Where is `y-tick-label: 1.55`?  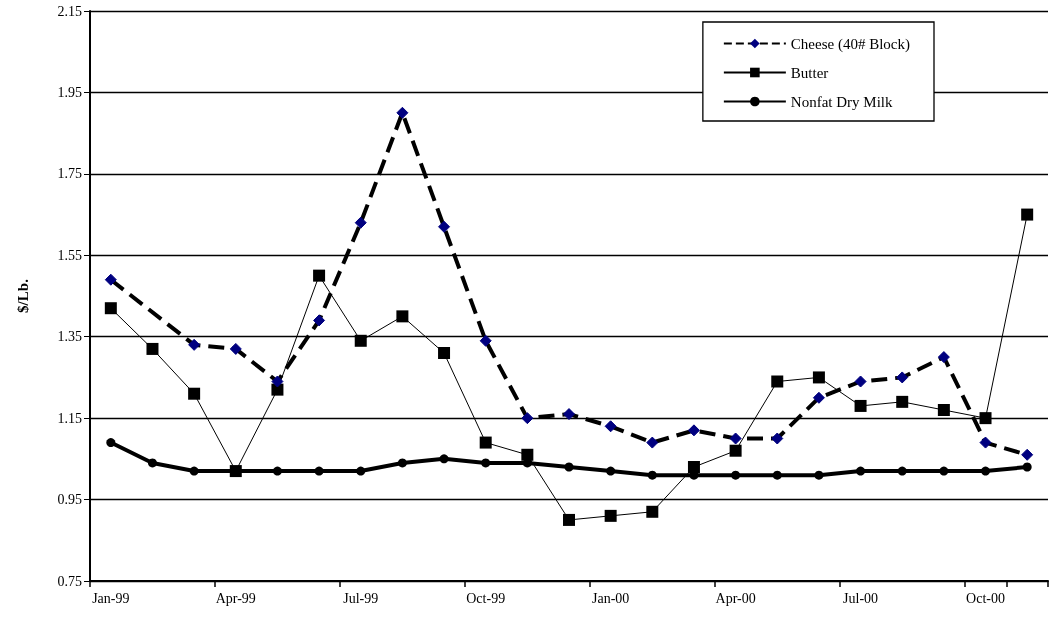 y-tick-label: 1.55 is located at coordinates (69, 255).